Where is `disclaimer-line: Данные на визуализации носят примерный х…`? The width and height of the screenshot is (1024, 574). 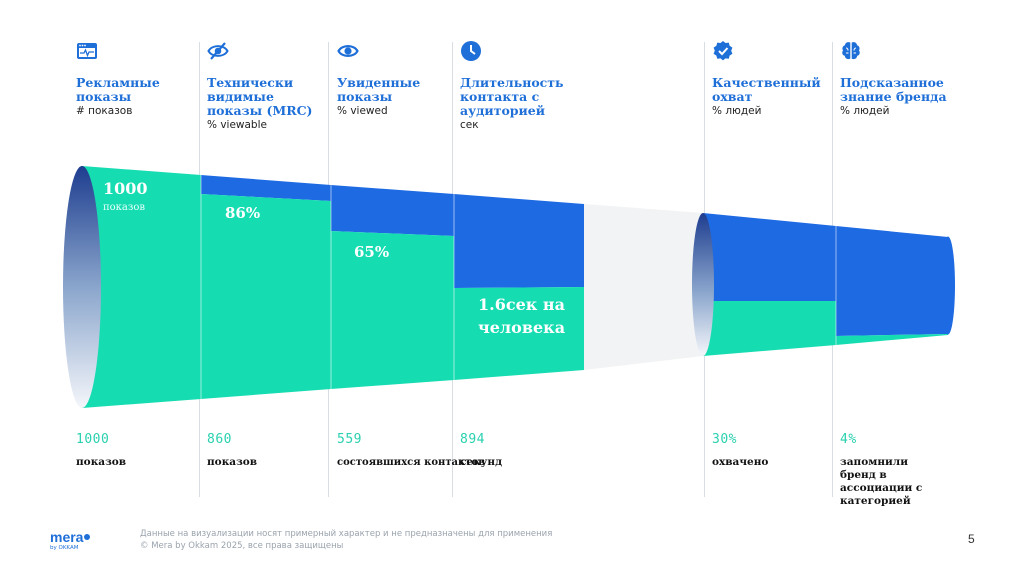 disclaimer-line: Данные на визуализации носят примерный х… is located at coordinates (346, 534).